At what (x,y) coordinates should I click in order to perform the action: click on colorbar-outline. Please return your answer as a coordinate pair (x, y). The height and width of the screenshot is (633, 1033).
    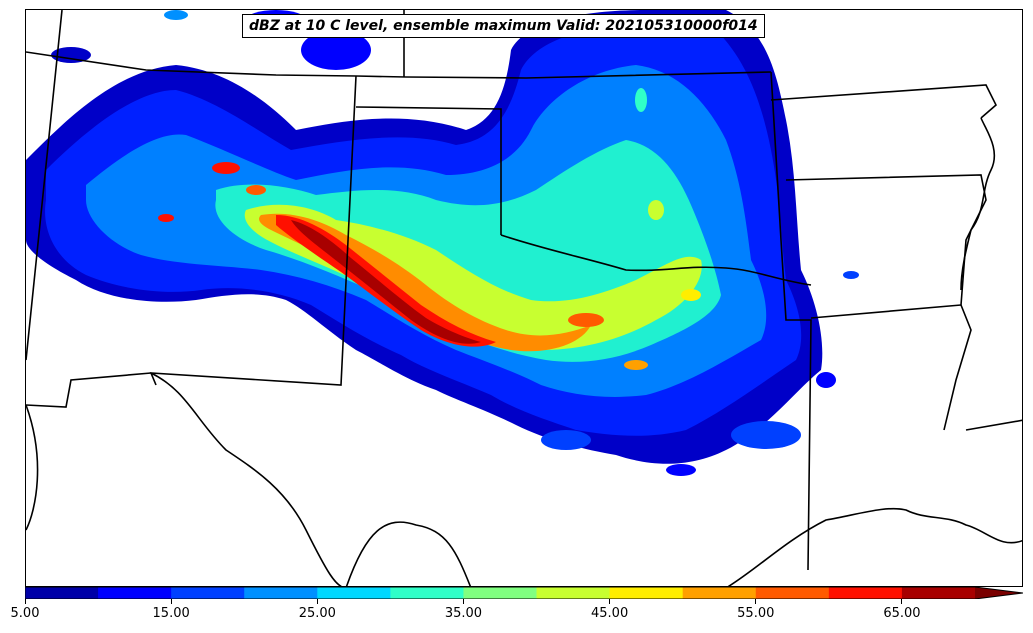
    Looking at the image, I should click on (524, 593).